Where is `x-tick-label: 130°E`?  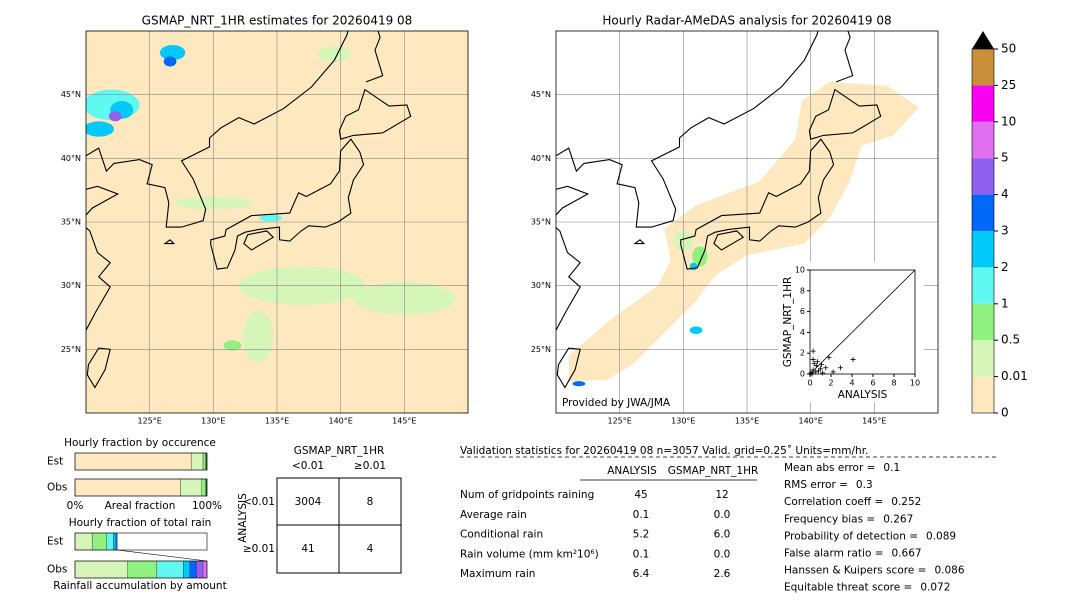
x-tick-label: 130°E is located at coordinates (213, 421).